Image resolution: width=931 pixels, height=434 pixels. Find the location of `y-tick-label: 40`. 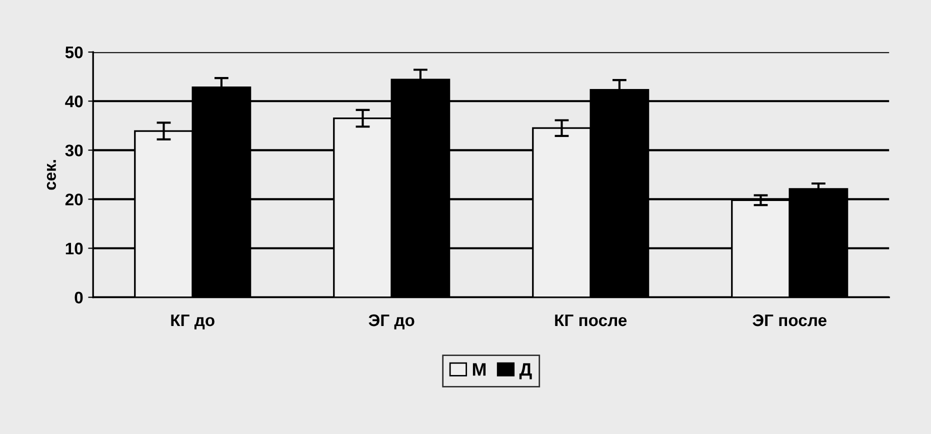

y-tick-label: 40 is located at coordinates (74, 102).